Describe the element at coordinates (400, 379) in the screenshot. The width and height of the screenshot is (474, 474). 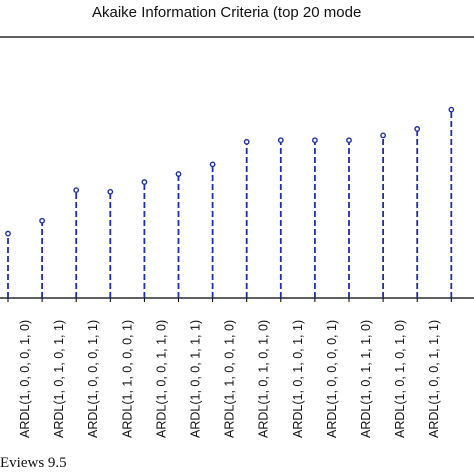
I see `x-tick-label-11: ARDL(1, 0, 1, 0, 1, 0)` at that location.